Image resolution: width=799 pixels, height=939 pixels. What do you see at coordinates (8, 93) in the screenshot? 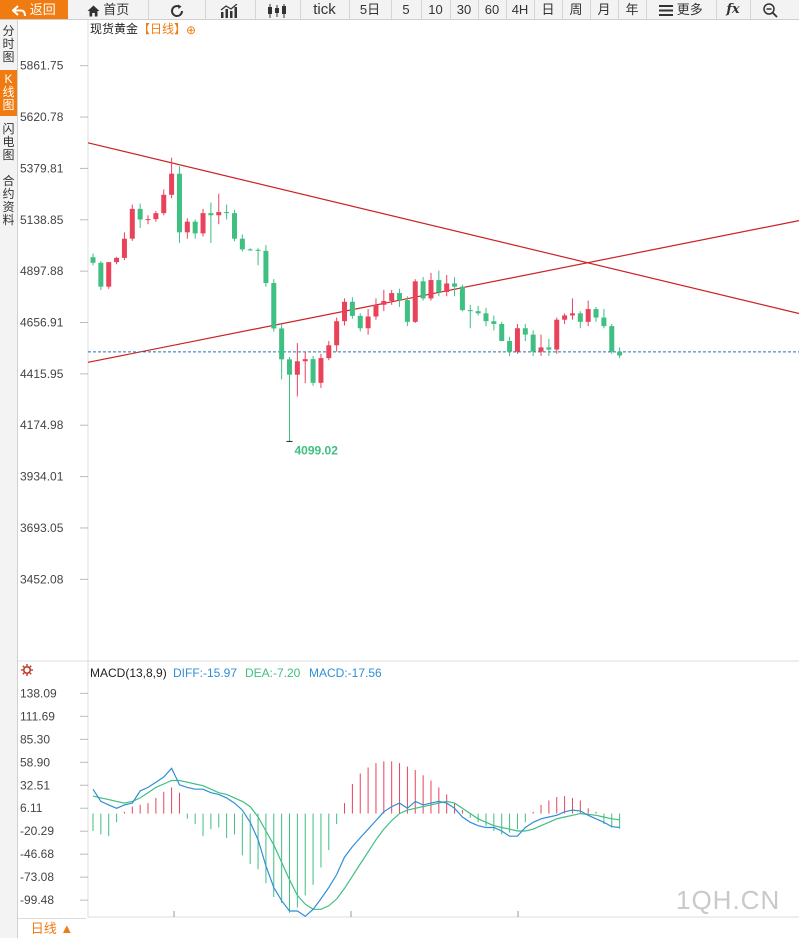
I see `nav-kline-chart: K线图` at bounding box center [8, 93].